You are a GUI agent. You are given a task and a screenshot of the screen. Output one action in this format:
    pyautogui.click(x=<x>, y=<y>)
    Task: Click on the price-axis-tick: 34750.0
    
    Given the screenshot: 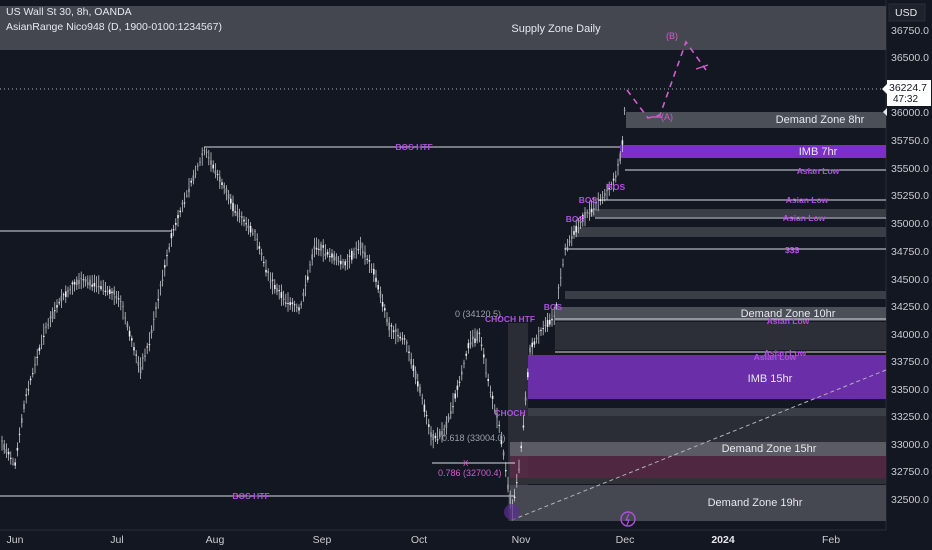 What is the action you would take?
    pyautogui.click(x=910, y=252)
    